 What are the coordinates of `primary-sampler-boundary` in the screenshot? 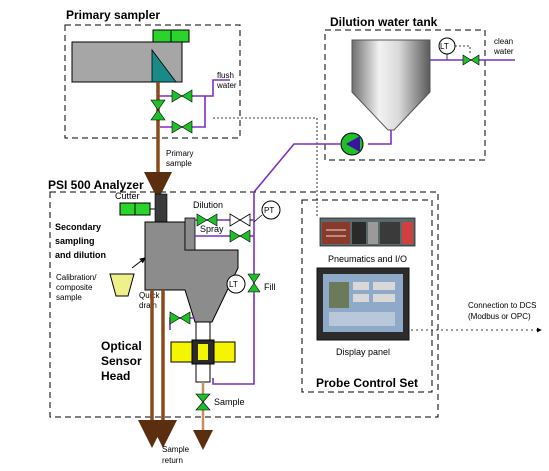 It's located at (152, 81).